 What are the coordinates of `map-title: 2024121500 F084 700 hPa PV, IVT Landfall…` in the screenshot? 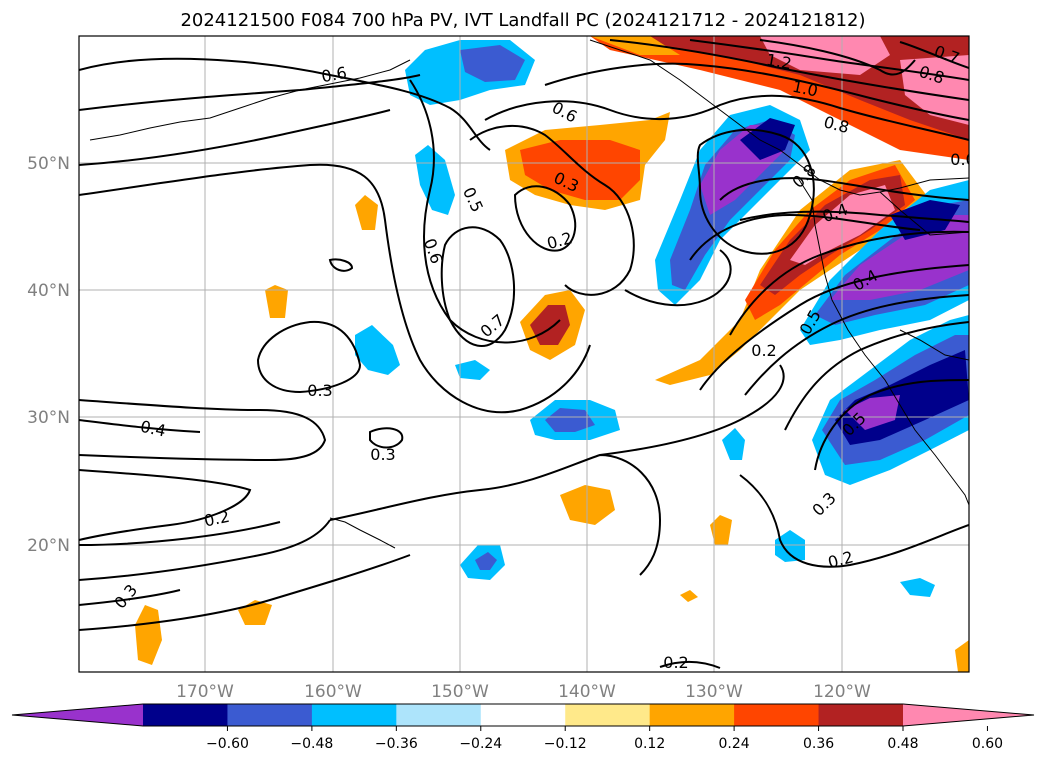 It's located at (522, 20).